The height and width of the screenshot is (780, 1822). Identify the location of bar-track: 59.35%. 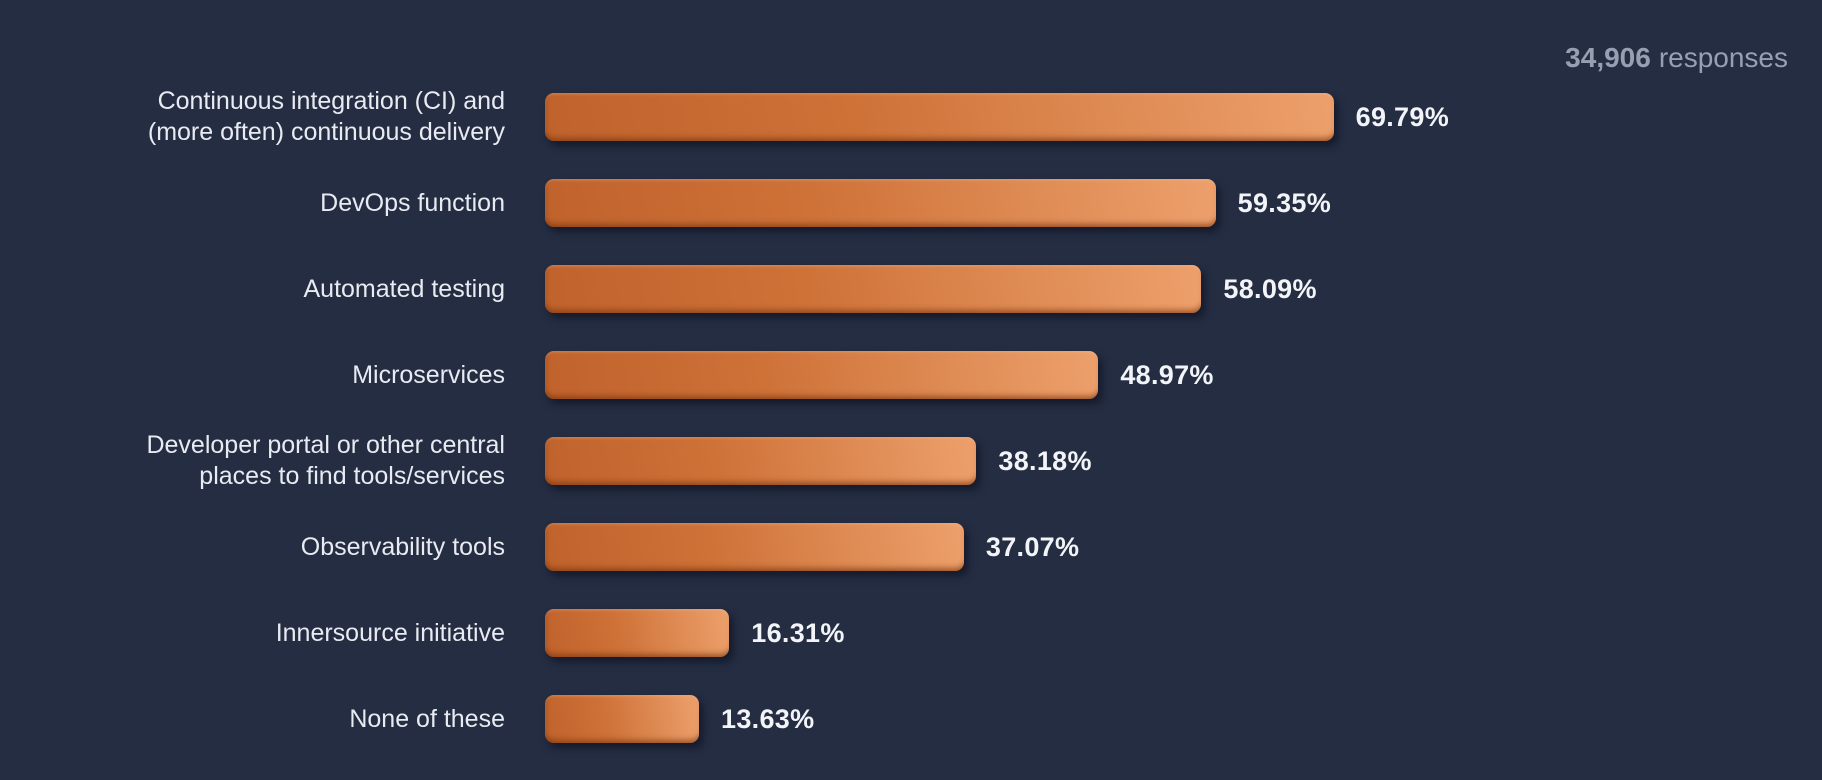
(1183, 203).